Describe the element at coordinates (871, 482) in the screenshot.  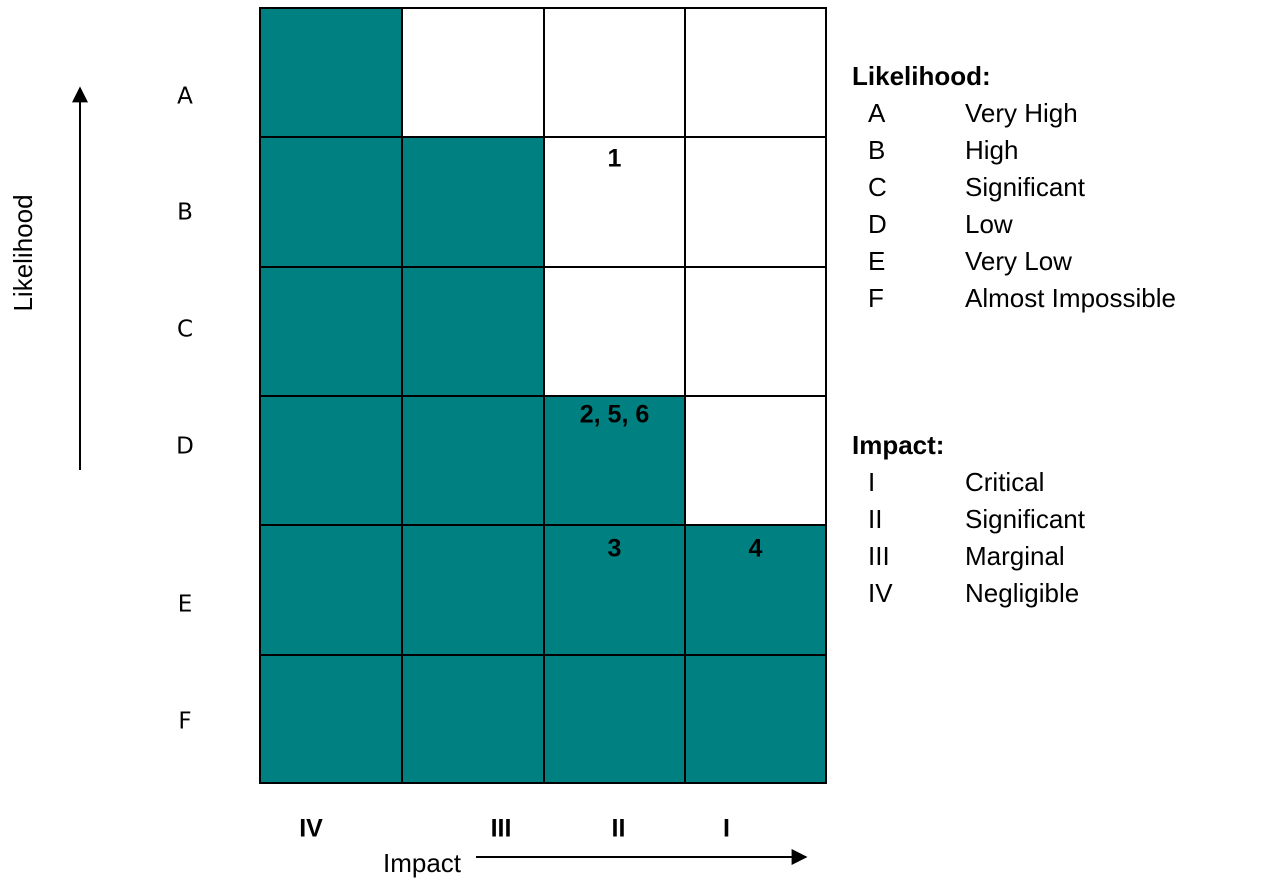
I see `legend-key: I` at that location.